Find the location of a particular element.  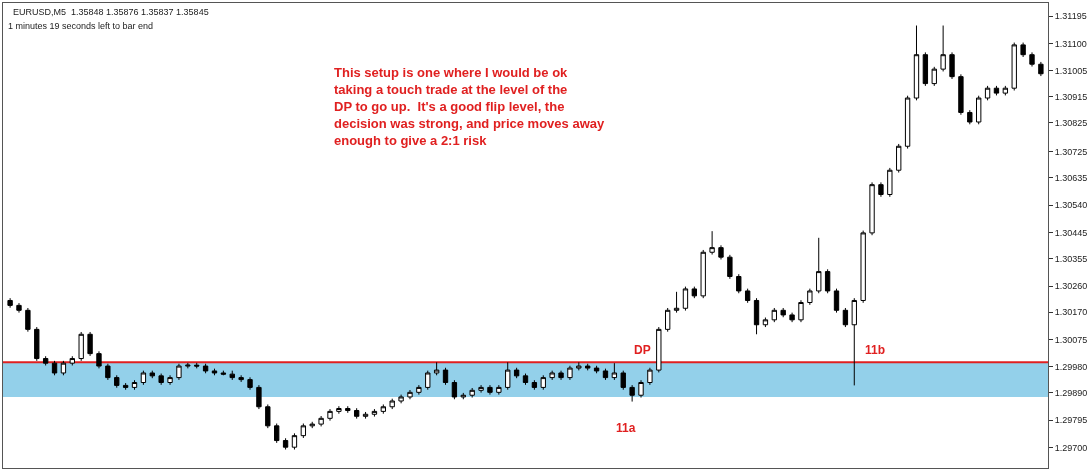

y-tick-label: 1.31195 is located at coordinates (1070, 16).